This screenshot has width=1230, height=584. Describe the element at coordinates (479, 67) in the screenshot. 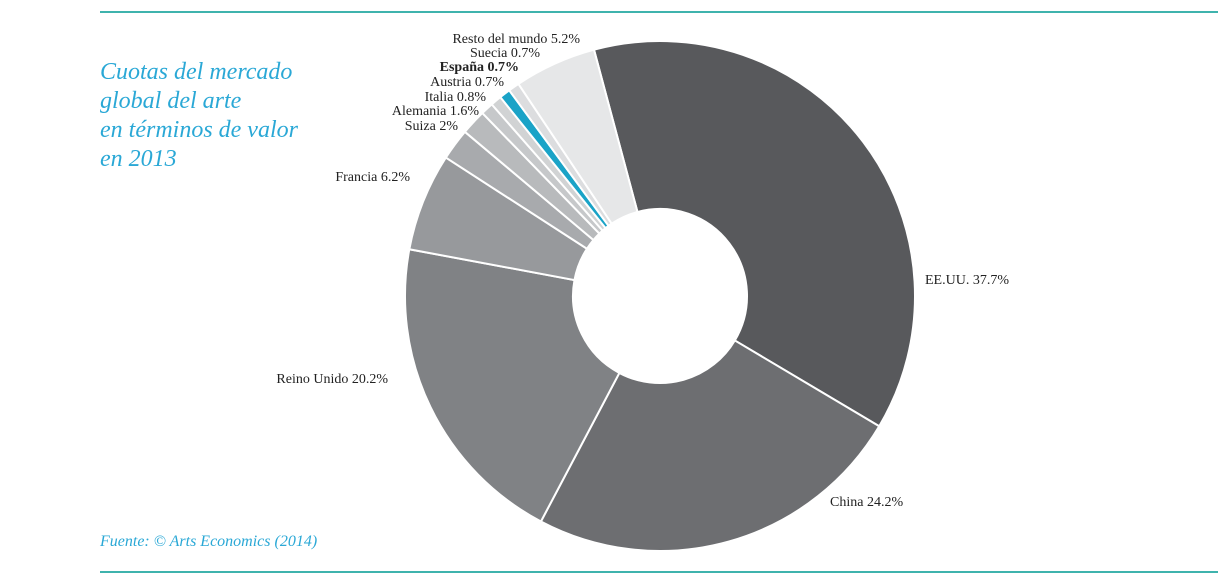

I see `slice-label: España 0.7%` at that location.